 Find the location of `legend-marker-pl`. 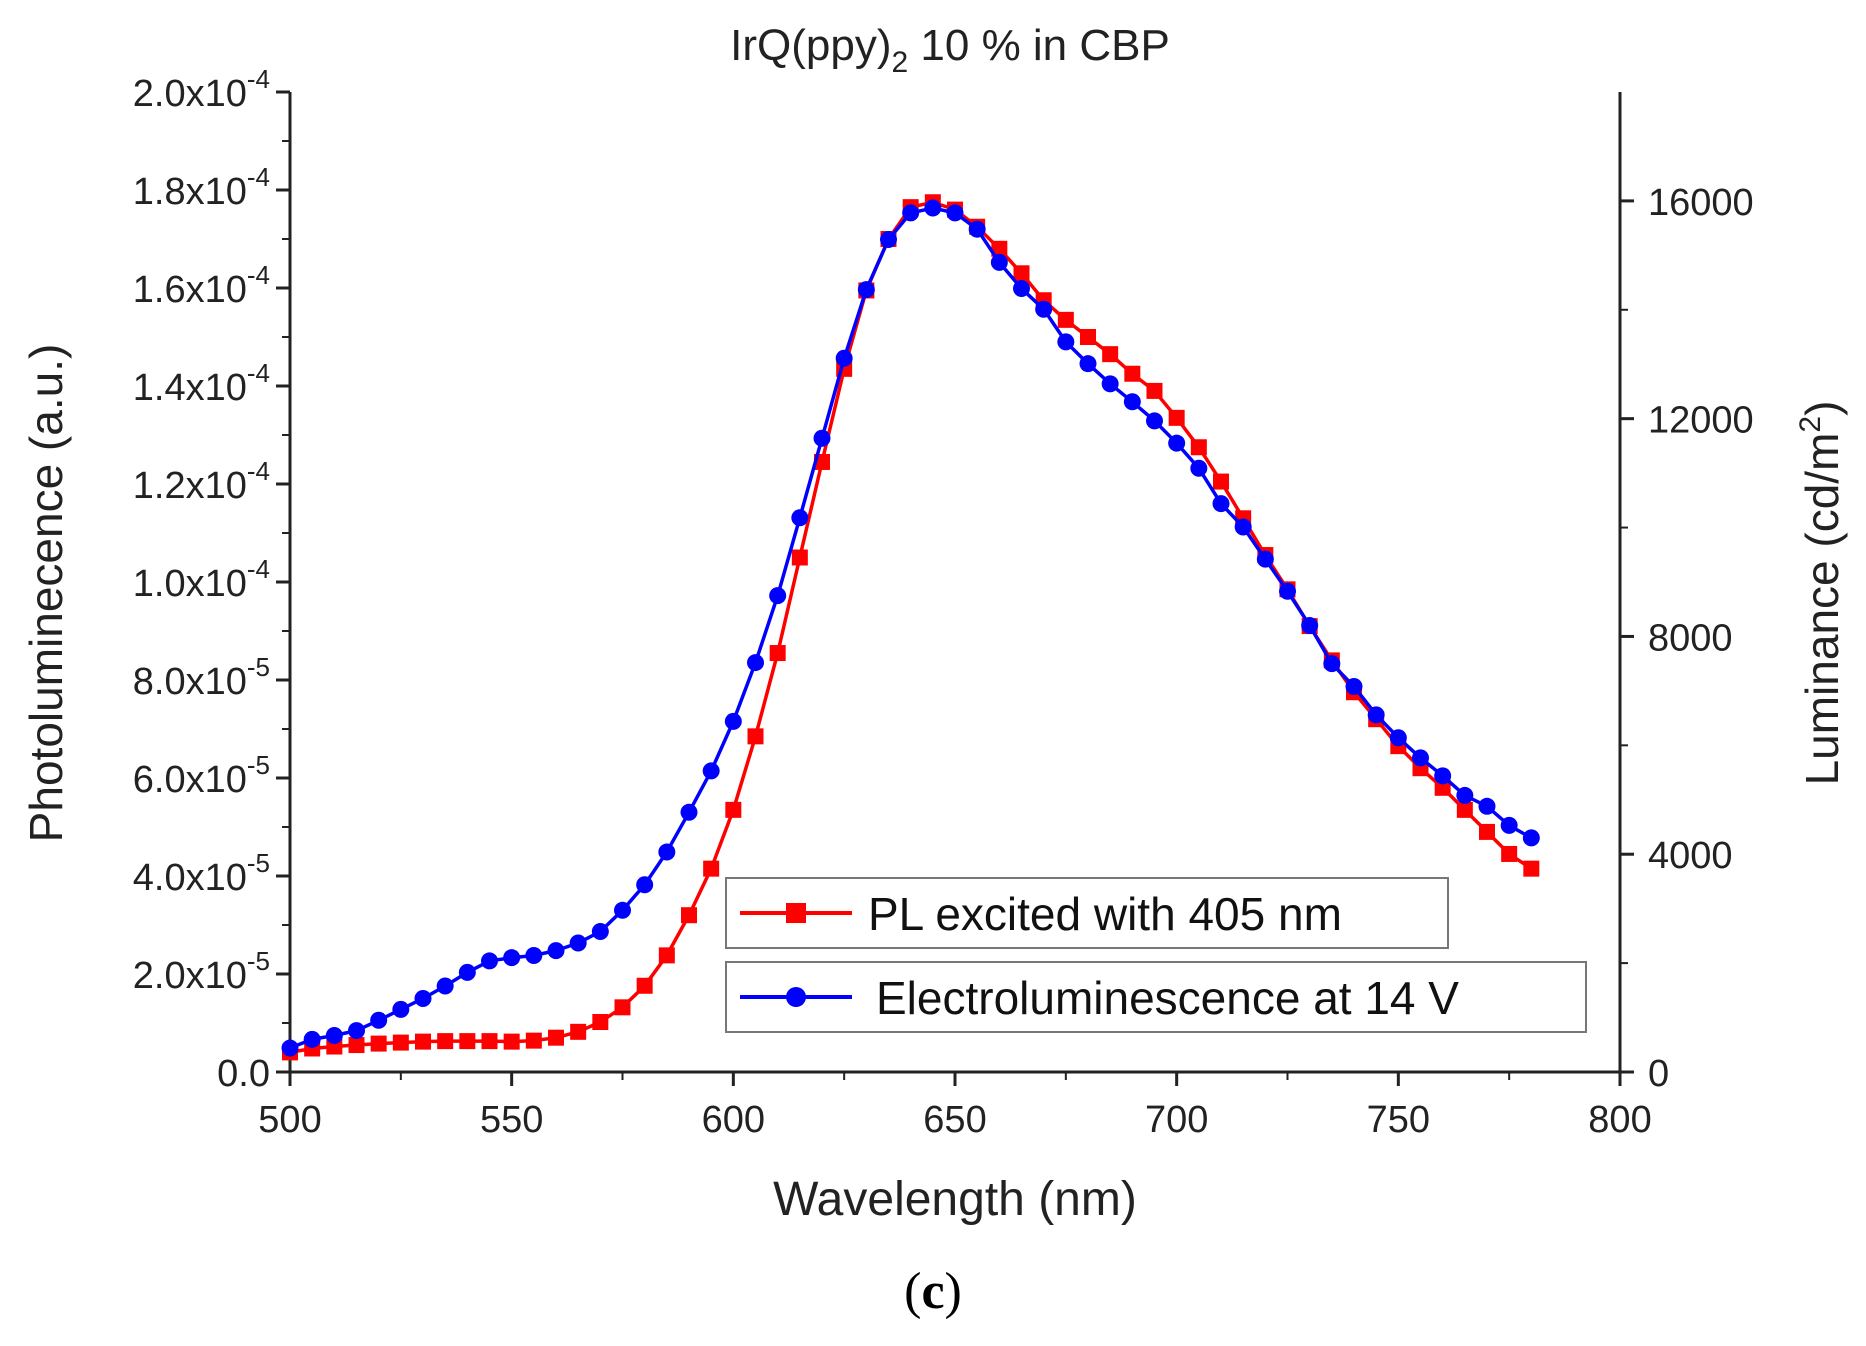

legend-marker-pl is located at coordinates (796, 913).